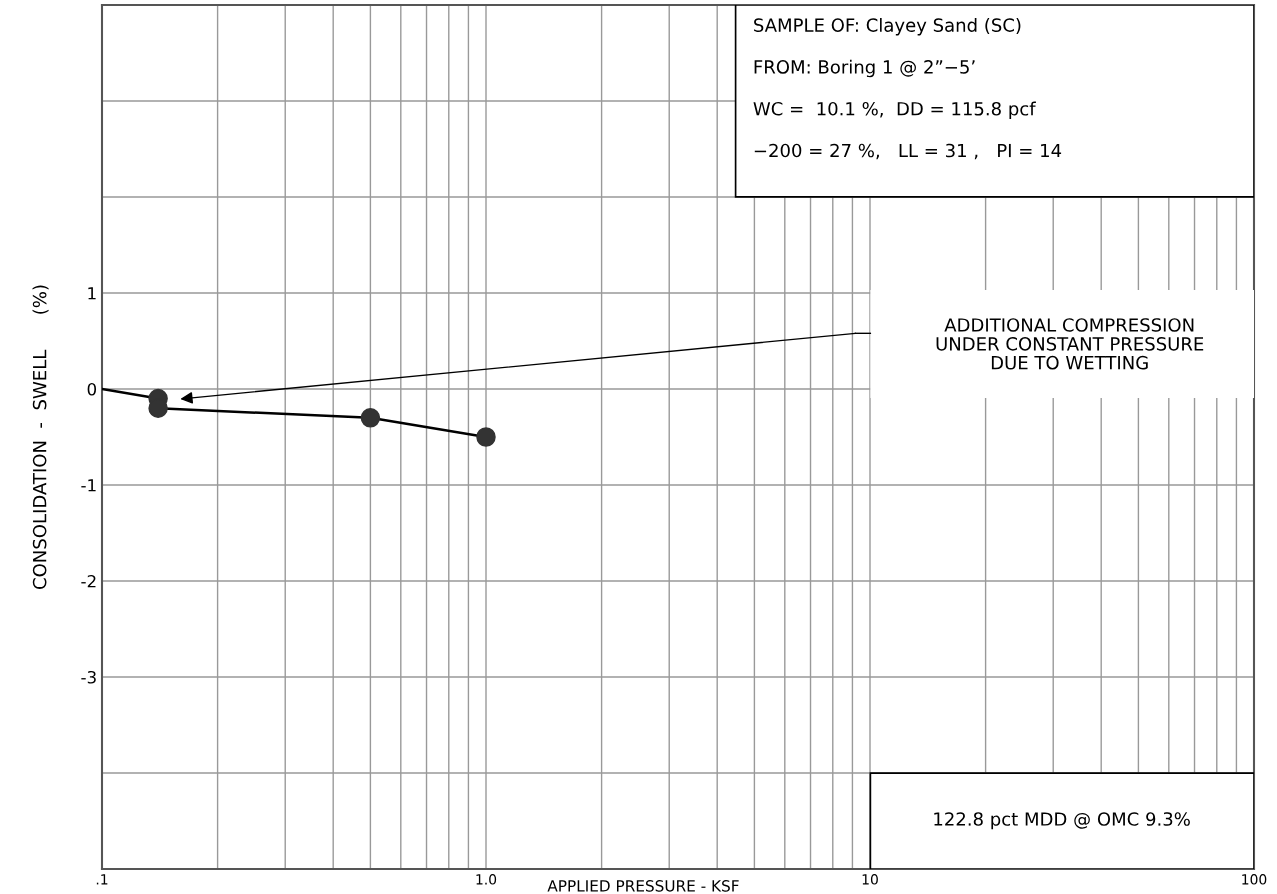  I want to click on y-tick-label: -1, so click(88, 485).